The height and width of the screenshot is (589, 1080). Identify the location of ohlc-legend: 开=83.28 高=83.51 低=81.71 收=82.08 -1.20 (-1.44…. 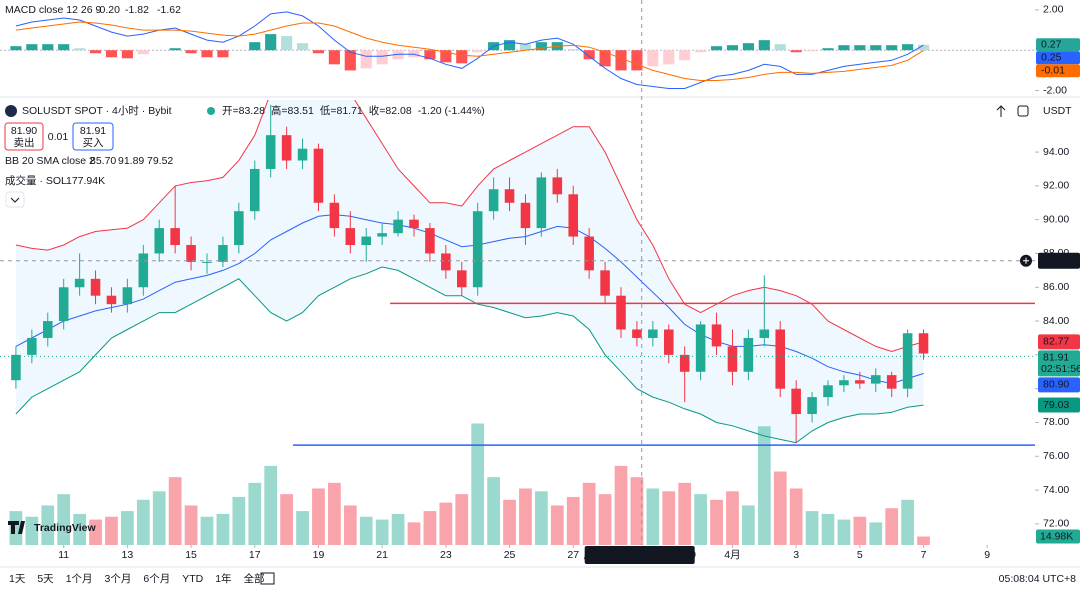
(353, 110).